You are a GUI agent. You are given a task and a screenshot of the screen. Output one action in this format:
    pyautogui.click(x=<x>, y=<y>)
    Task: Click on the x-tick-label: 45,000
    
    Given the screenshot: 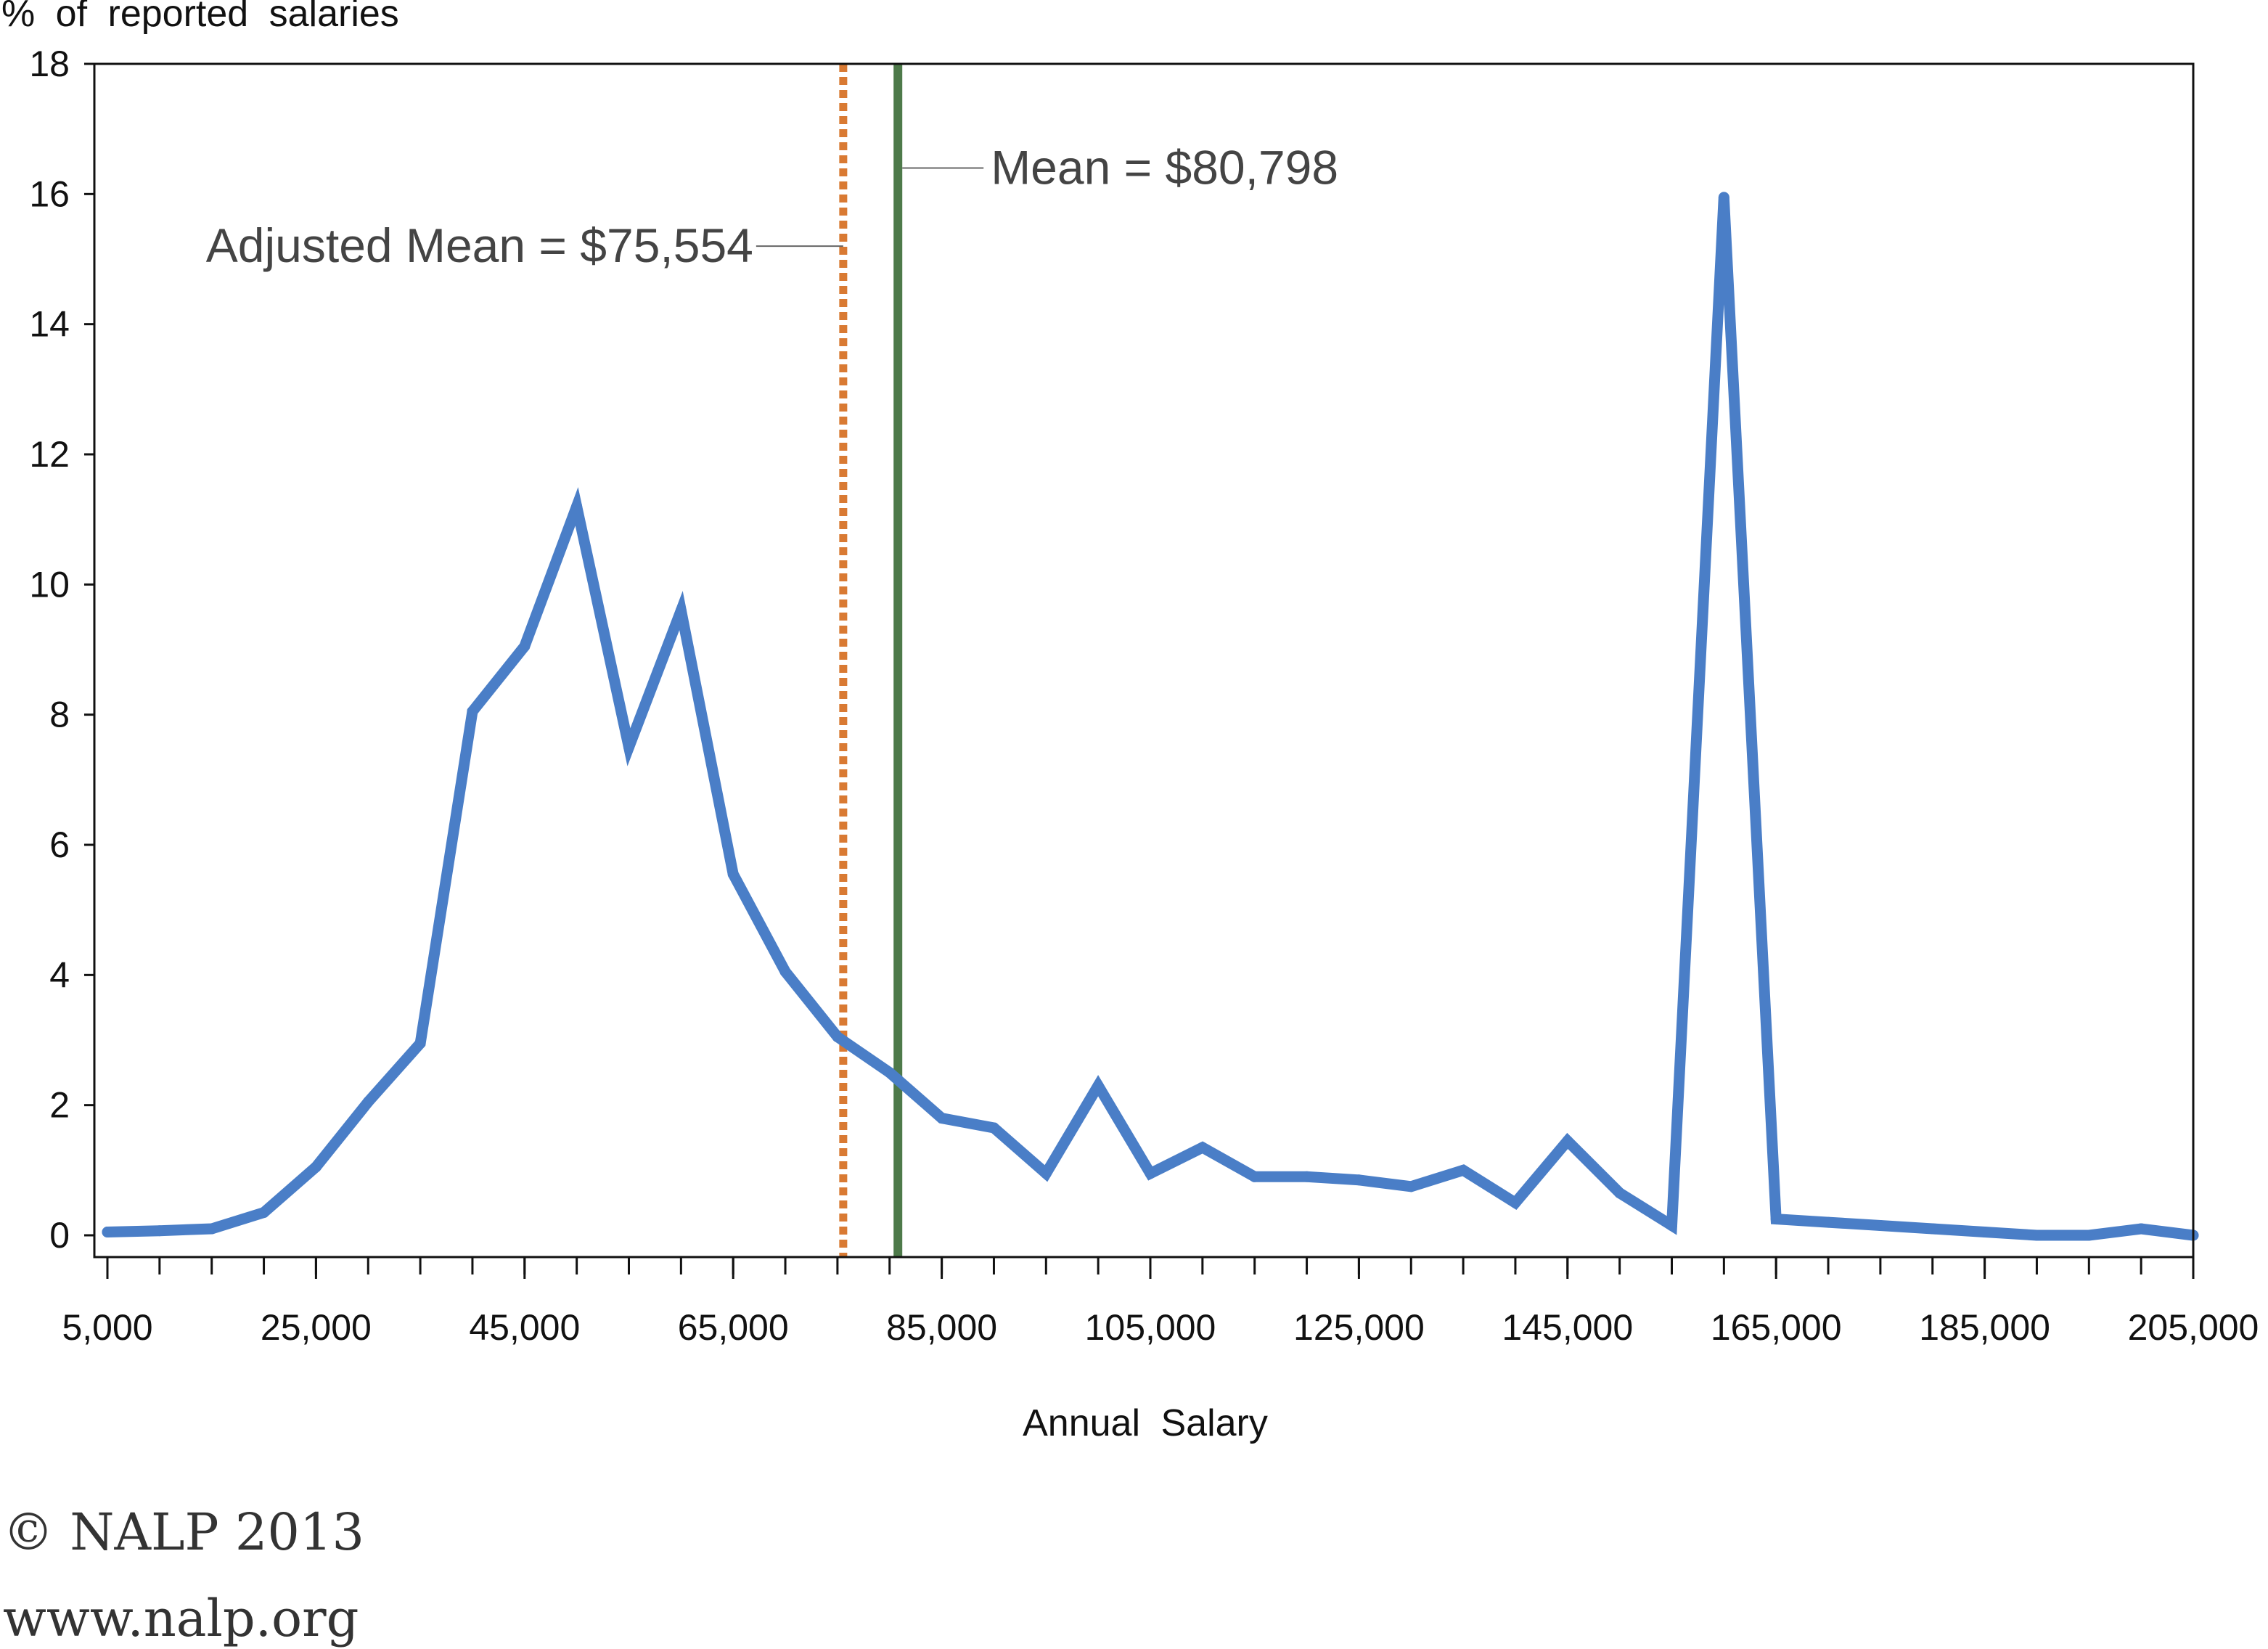 What is the action you would take?
    pyautogui.click(x=524, y=1327)
    